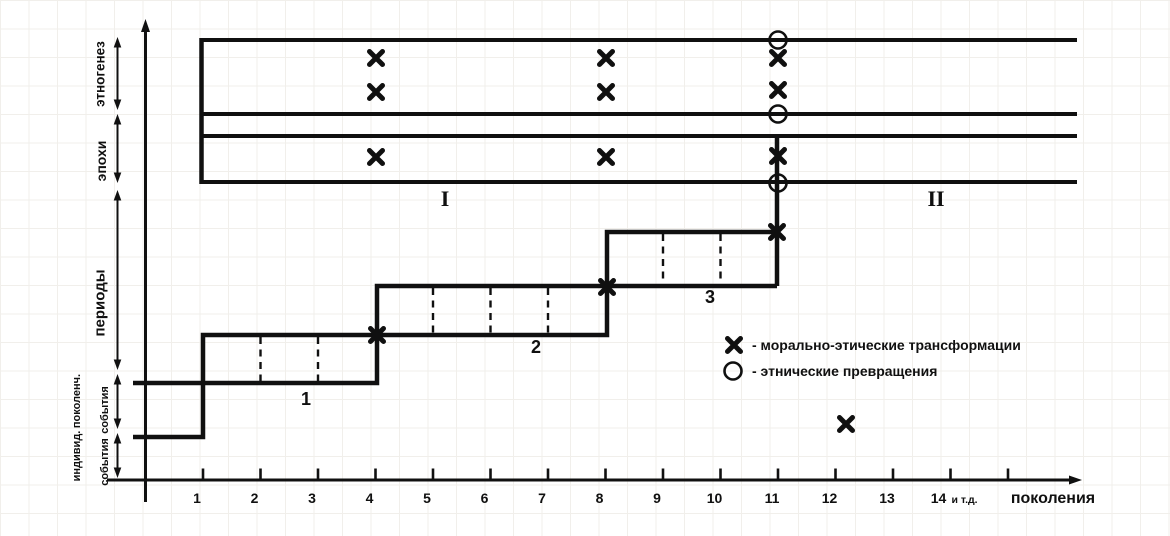  Describe the element at coordinates (1075, 480) in the screenshot. I see `x-axis-arrowhead` at that location.